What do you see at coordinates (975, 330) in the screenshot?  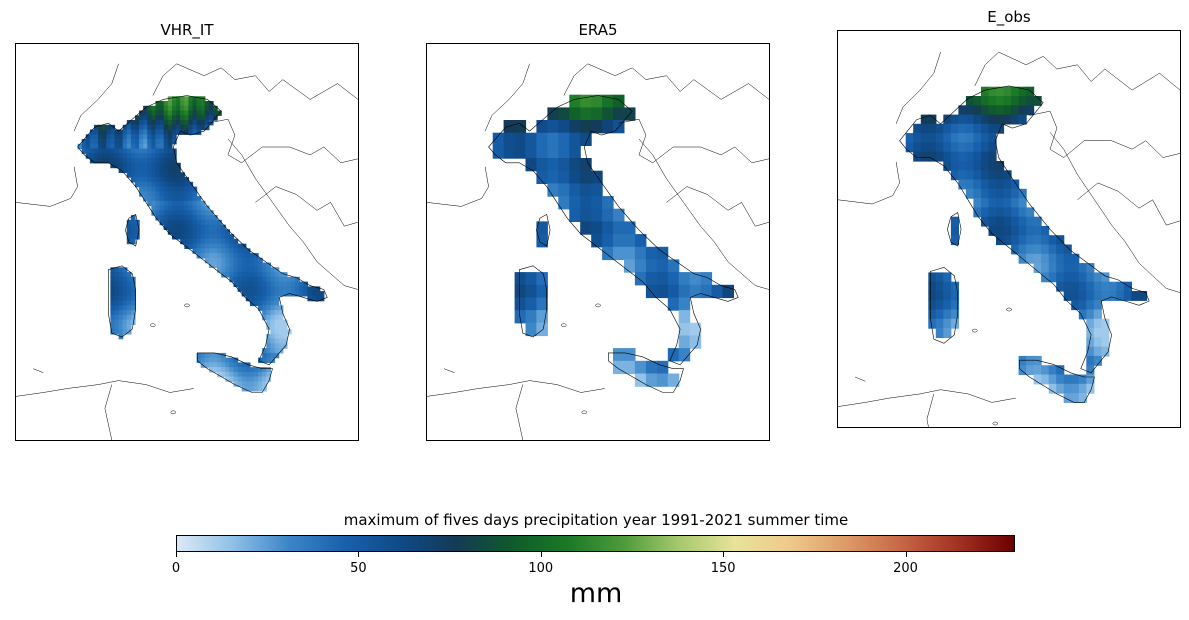 I see `small-island` at bounding box center [975, 330].